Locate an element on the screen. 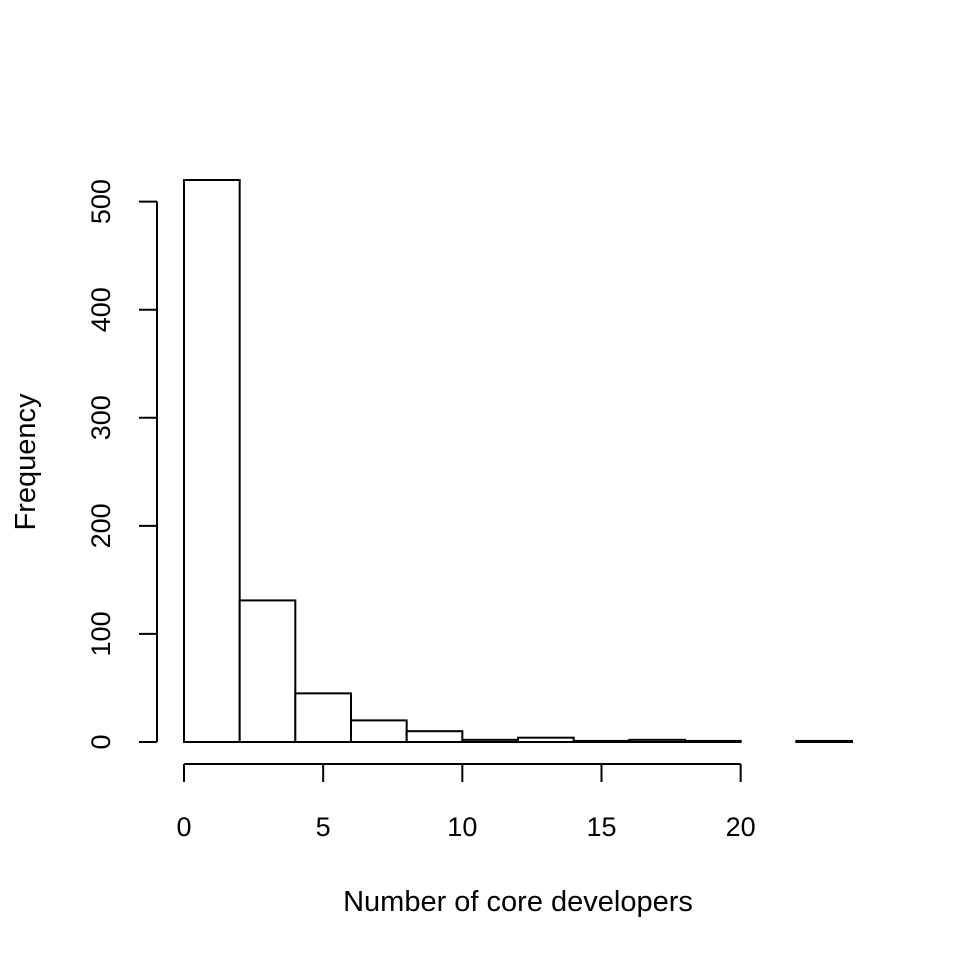  y-tick-label: 100 is located at coordinates (101, 633).